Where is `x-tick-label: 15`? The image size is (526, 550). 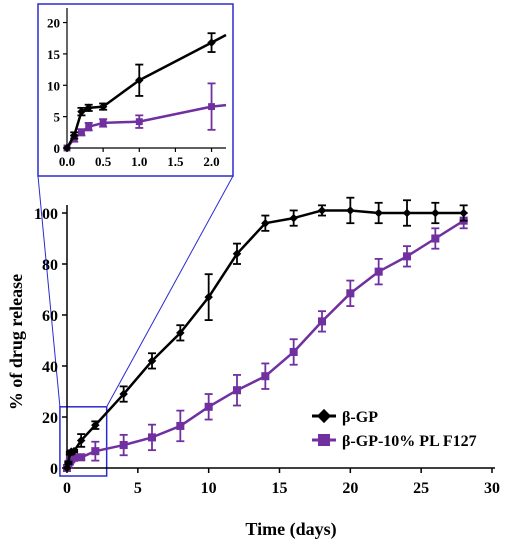
x-tick-label: 15 is located at coordinates (280, 488).